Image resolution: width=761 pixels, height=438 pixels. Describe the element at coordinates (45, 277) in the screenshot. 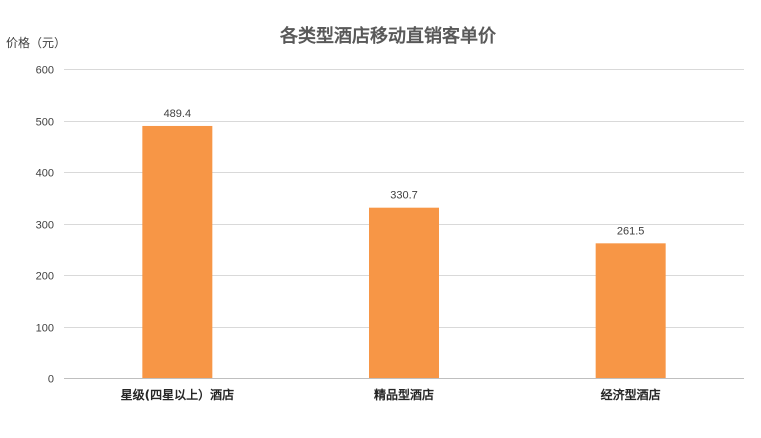

I see `y-tick-label: 200` at that location.